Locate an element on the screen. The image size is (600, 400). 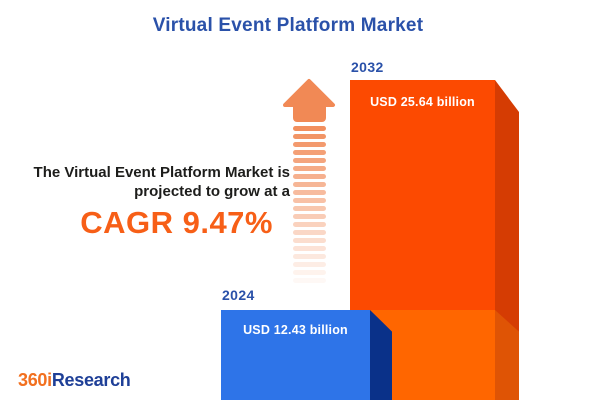
cagr-value: CAGR 9.47% is located at coordinates (176, 222).